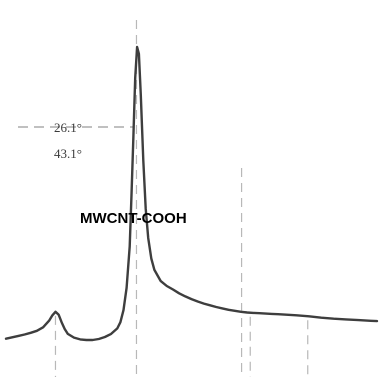 This screenshot has height=377, width=379. What do you see at coordinates (68, 127) in the screenshot?
I see `annotation-label-26-1: 26.1°` at bounding box center [68, 127].